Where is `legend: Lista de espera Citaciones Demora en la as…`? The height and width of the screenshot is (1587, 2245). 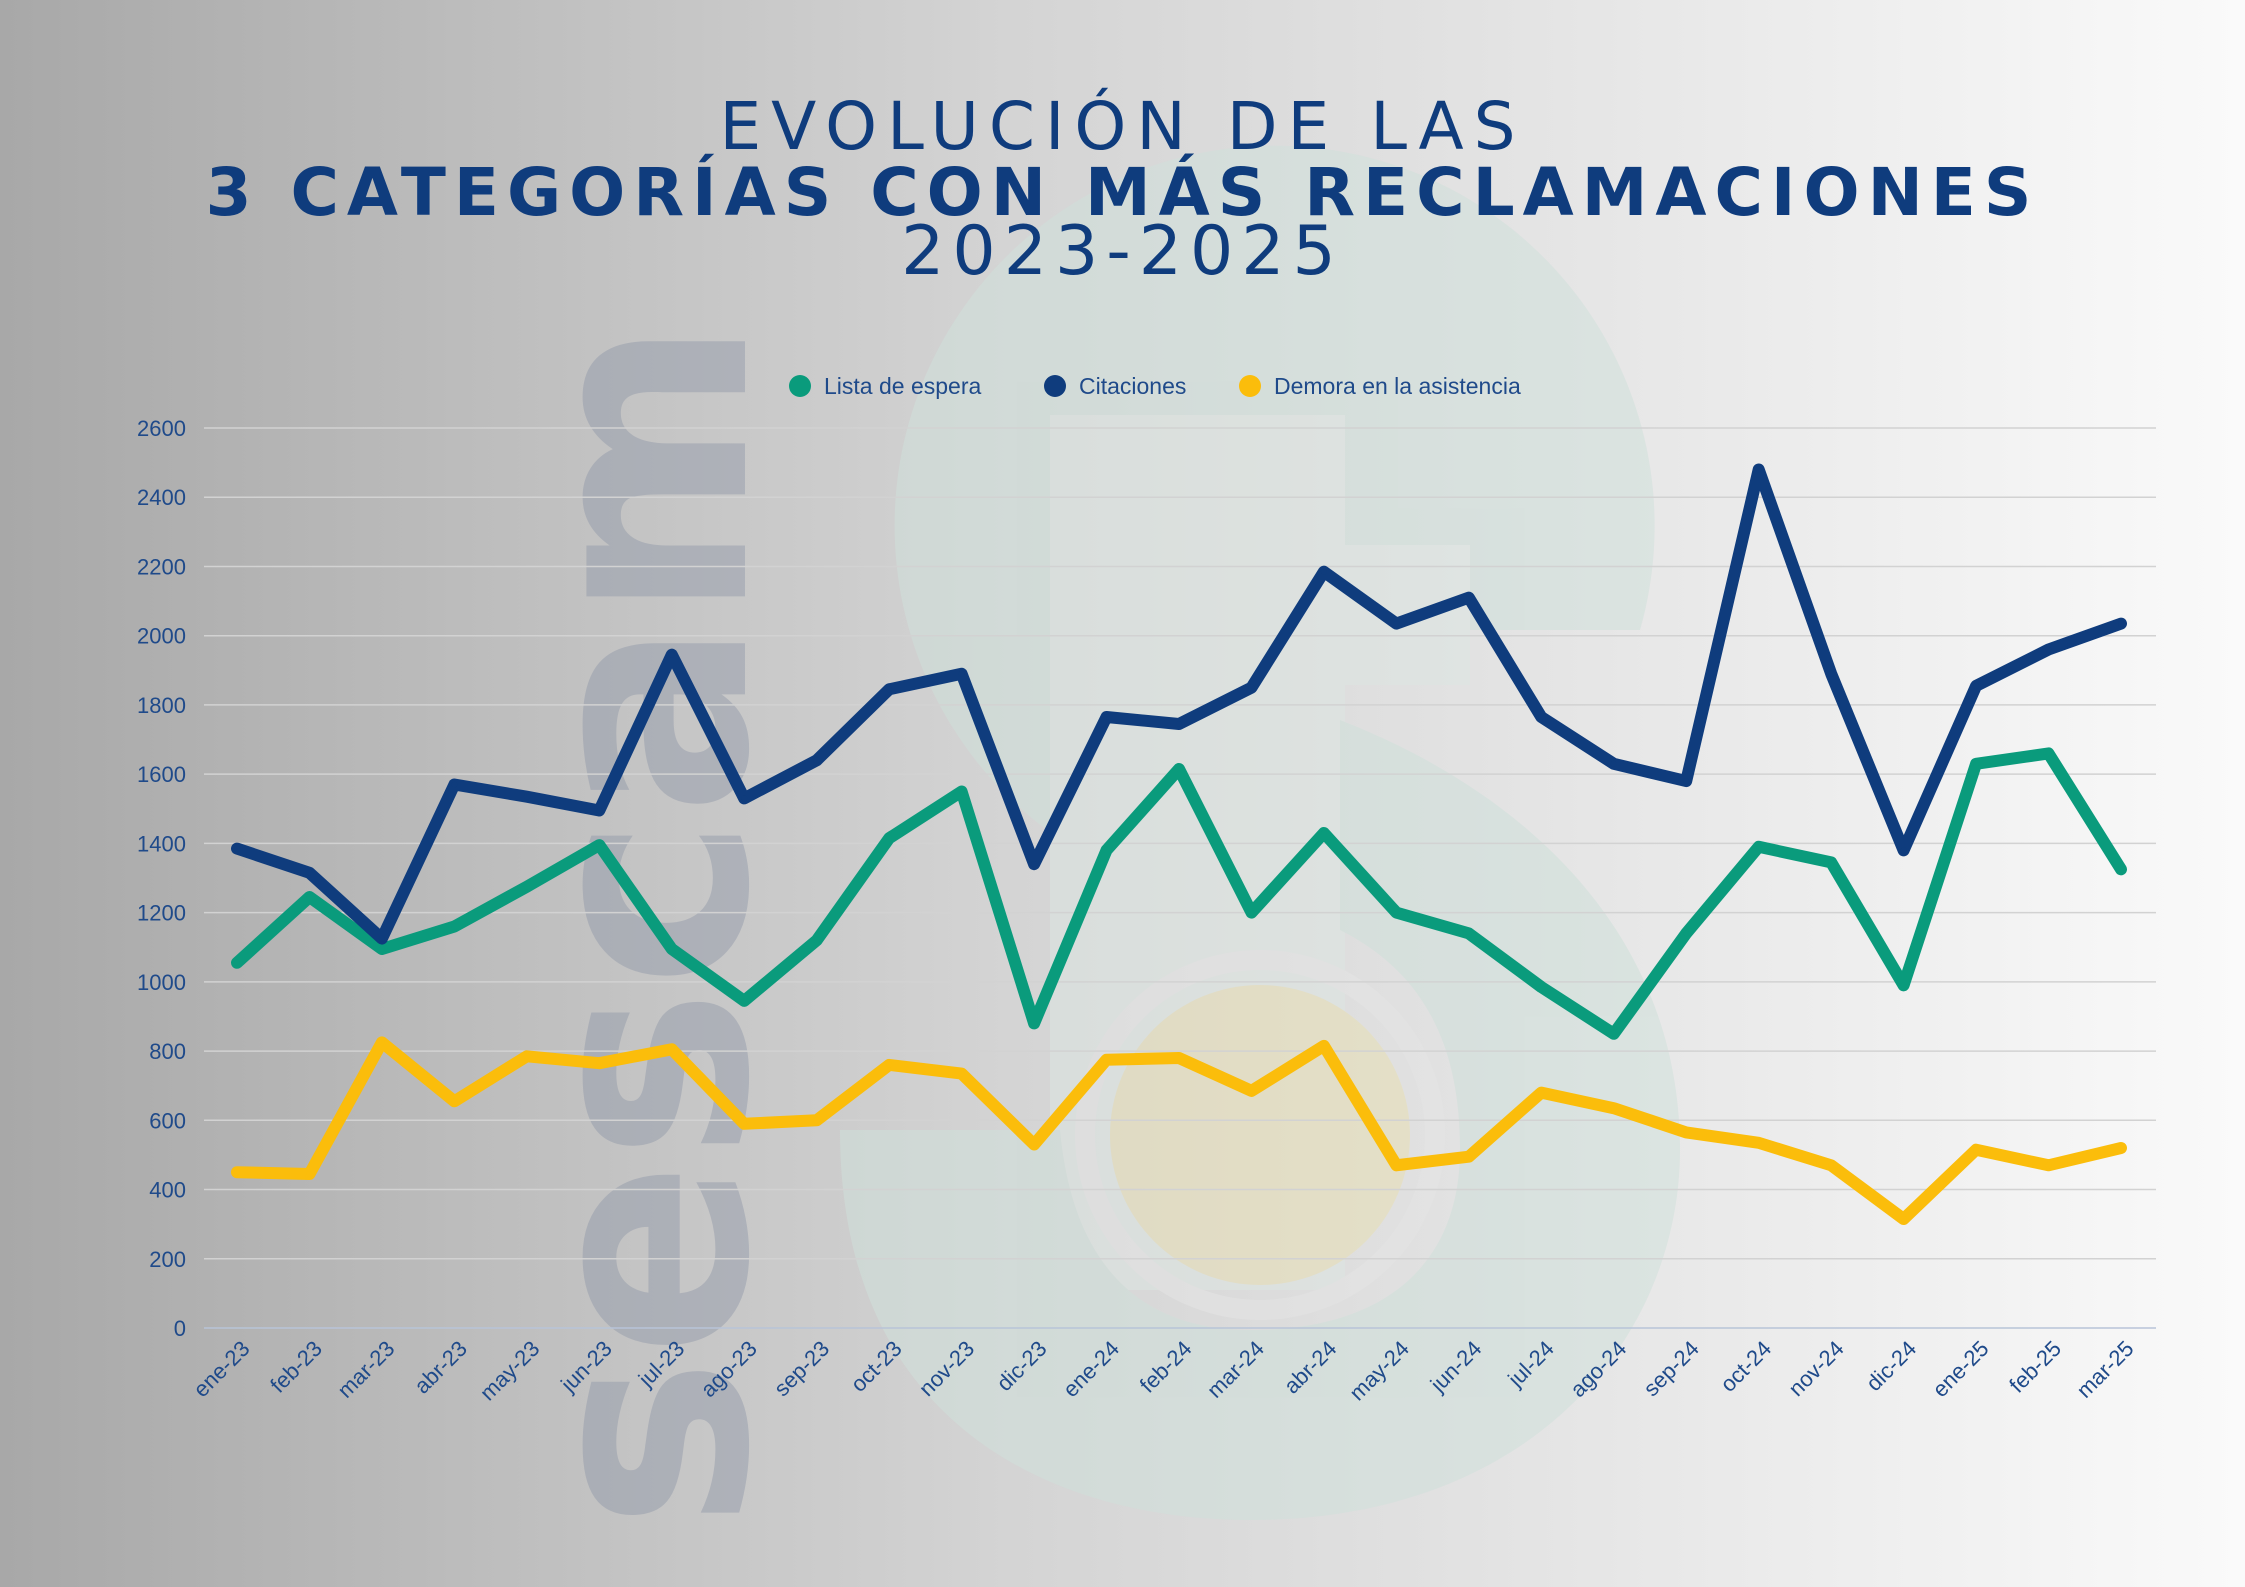
legend: Lista de espera Citaciones Demora en la as… is located at coordinates (1155, 386).